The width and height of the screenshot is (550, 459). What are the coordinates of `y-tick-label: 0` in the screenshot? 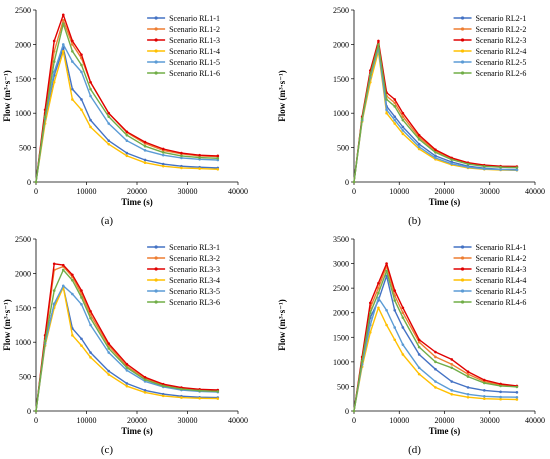 It's located at (347, 182).